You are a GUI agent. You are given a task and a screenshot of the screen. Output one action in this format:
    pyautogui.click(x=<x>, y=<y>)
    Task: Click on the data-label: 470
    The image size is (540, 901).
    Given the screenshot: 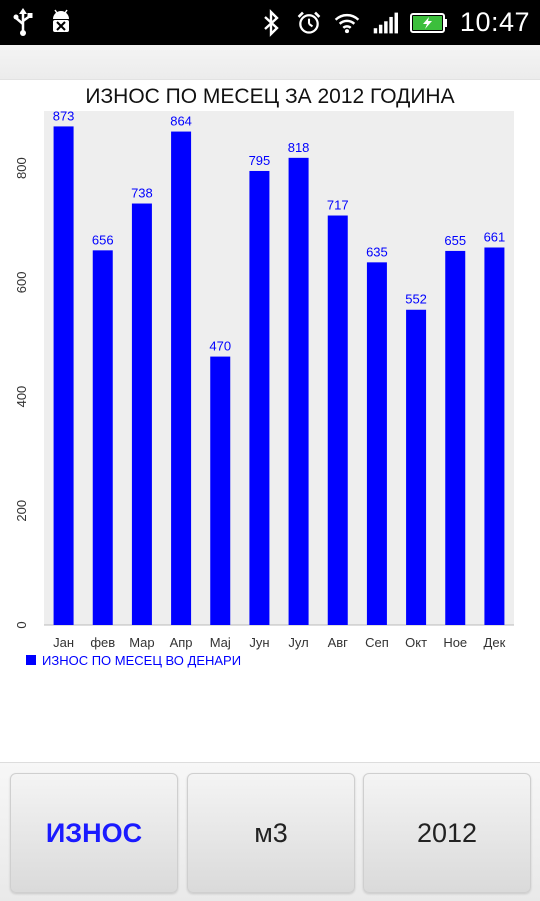 What is the action you would take?
    pyautogui.click(x=220, y=346)
    